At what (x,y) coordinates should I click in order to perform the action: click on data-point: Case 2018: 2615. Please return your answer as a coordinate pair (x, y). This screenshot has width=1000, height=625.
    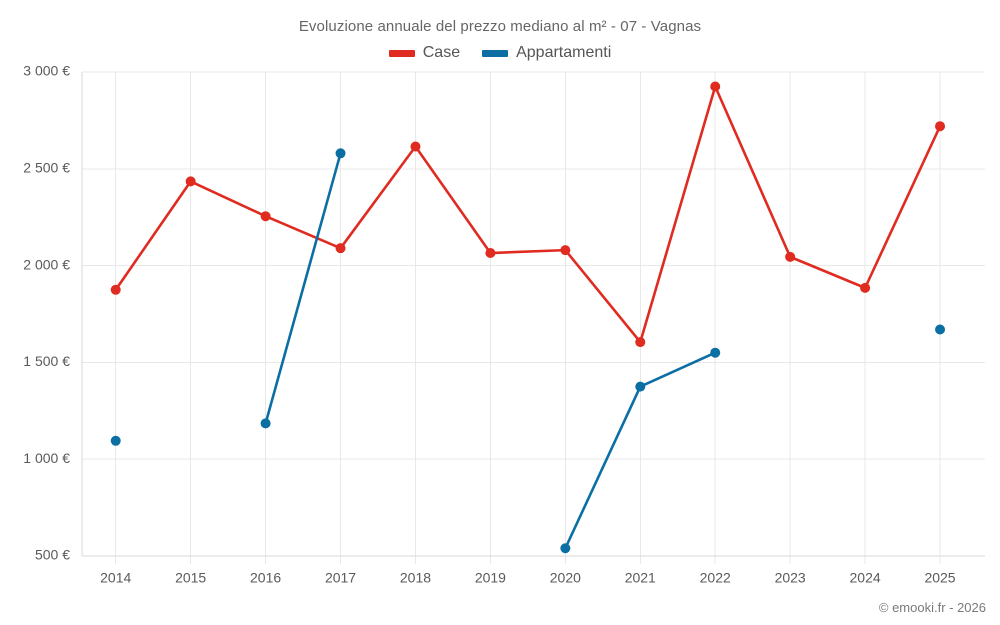
    Looking at the image, I should click on (415, 146).